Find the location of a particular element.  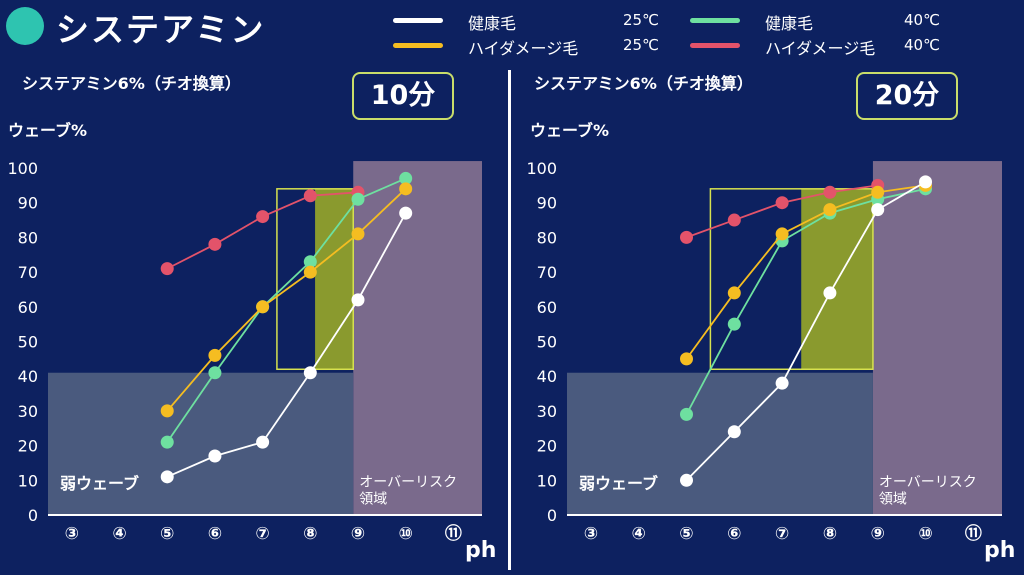

over-risk-label: オーバーリスク is located at coordinates (408, 483).